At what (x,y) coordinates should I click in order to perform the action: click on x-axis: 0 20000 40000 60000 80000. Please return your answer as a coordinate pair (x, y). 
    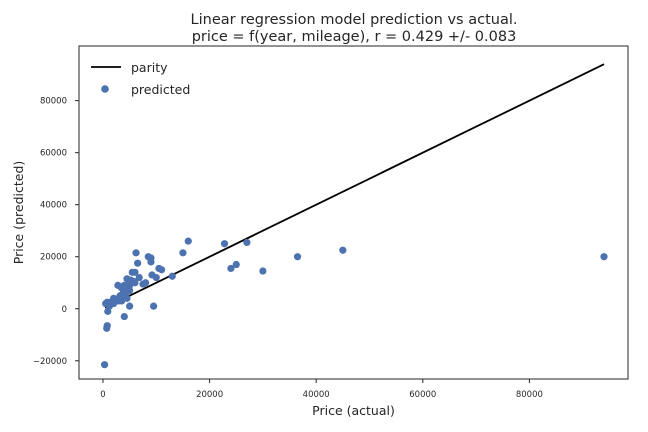
    Looking at the image, I should click on (321, 389).